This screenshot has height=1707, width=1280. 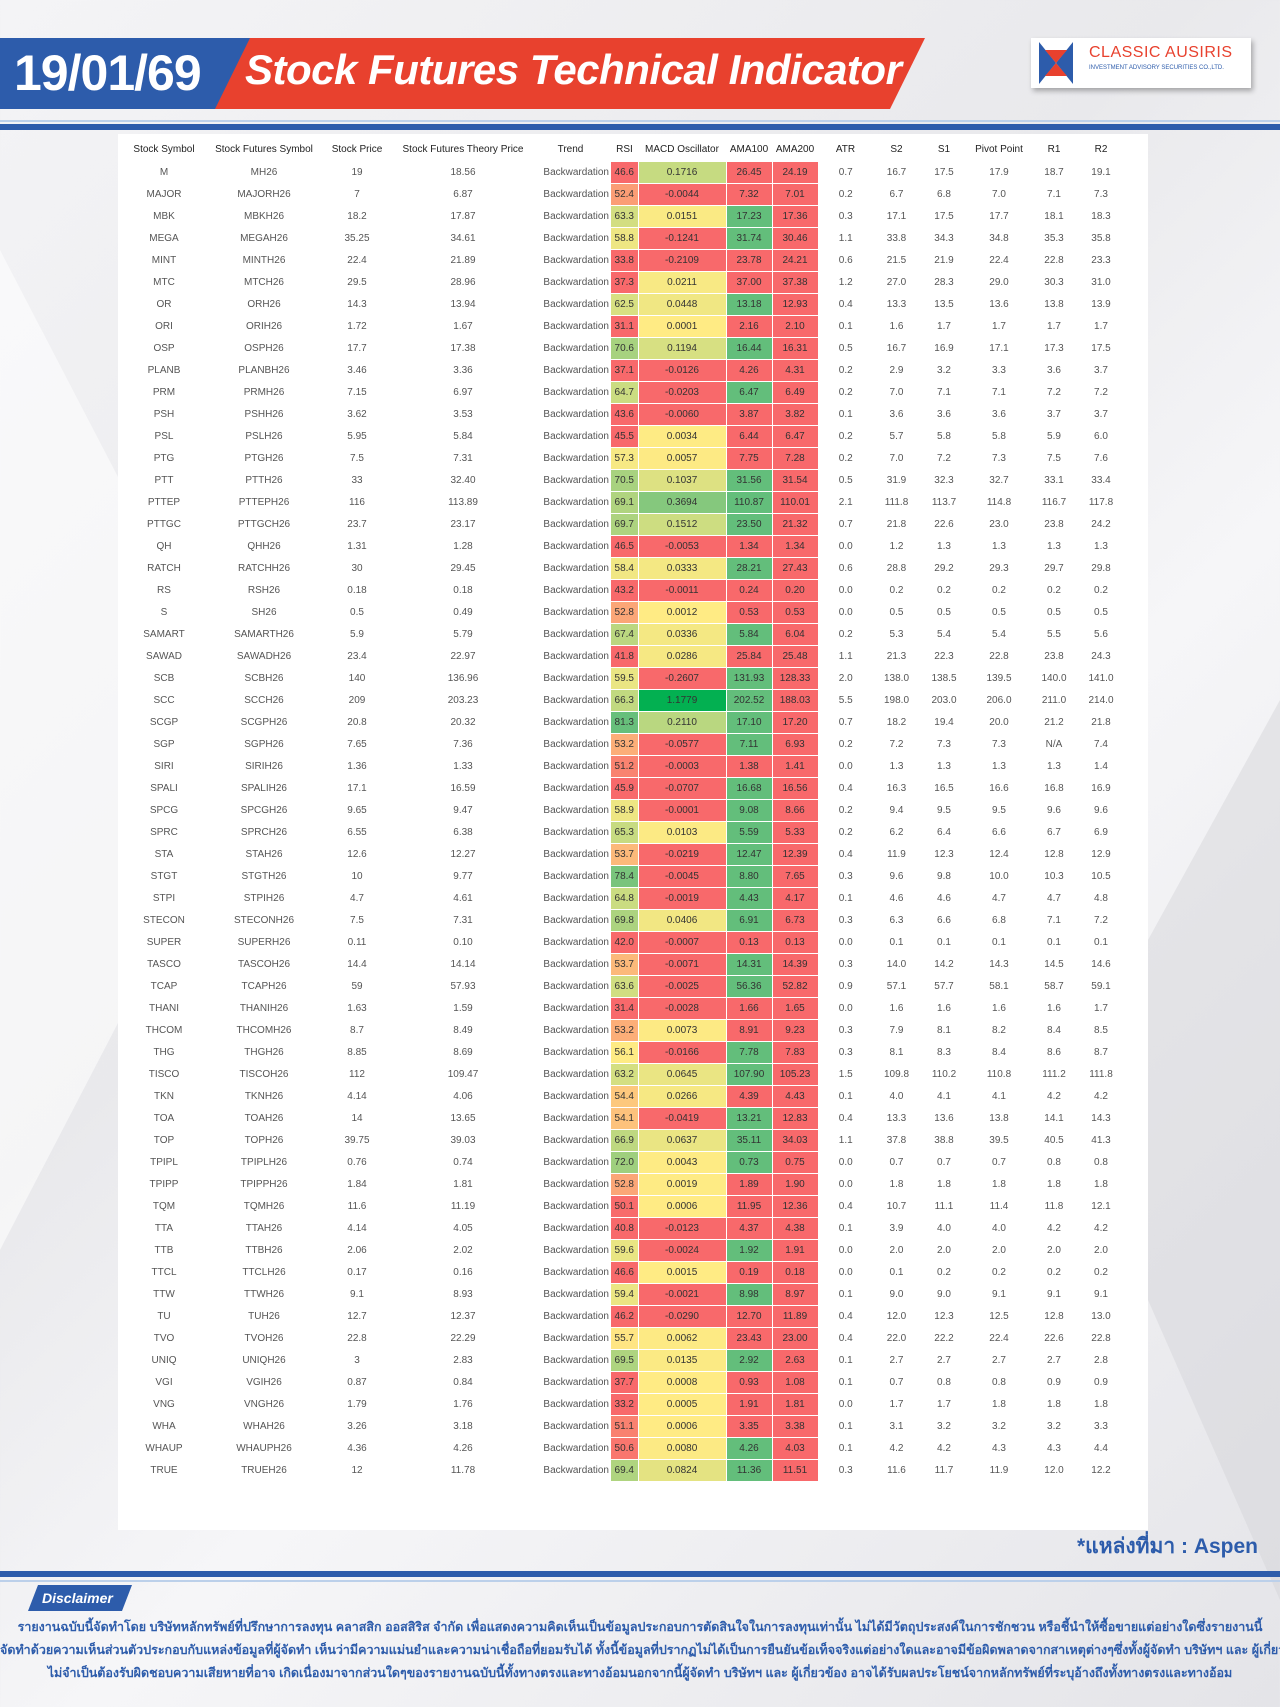 What do you see at coordinates (164, 436) in the screenshot?
I see `stock-symbol-cell: PSL` at bounding box center [164, 436].